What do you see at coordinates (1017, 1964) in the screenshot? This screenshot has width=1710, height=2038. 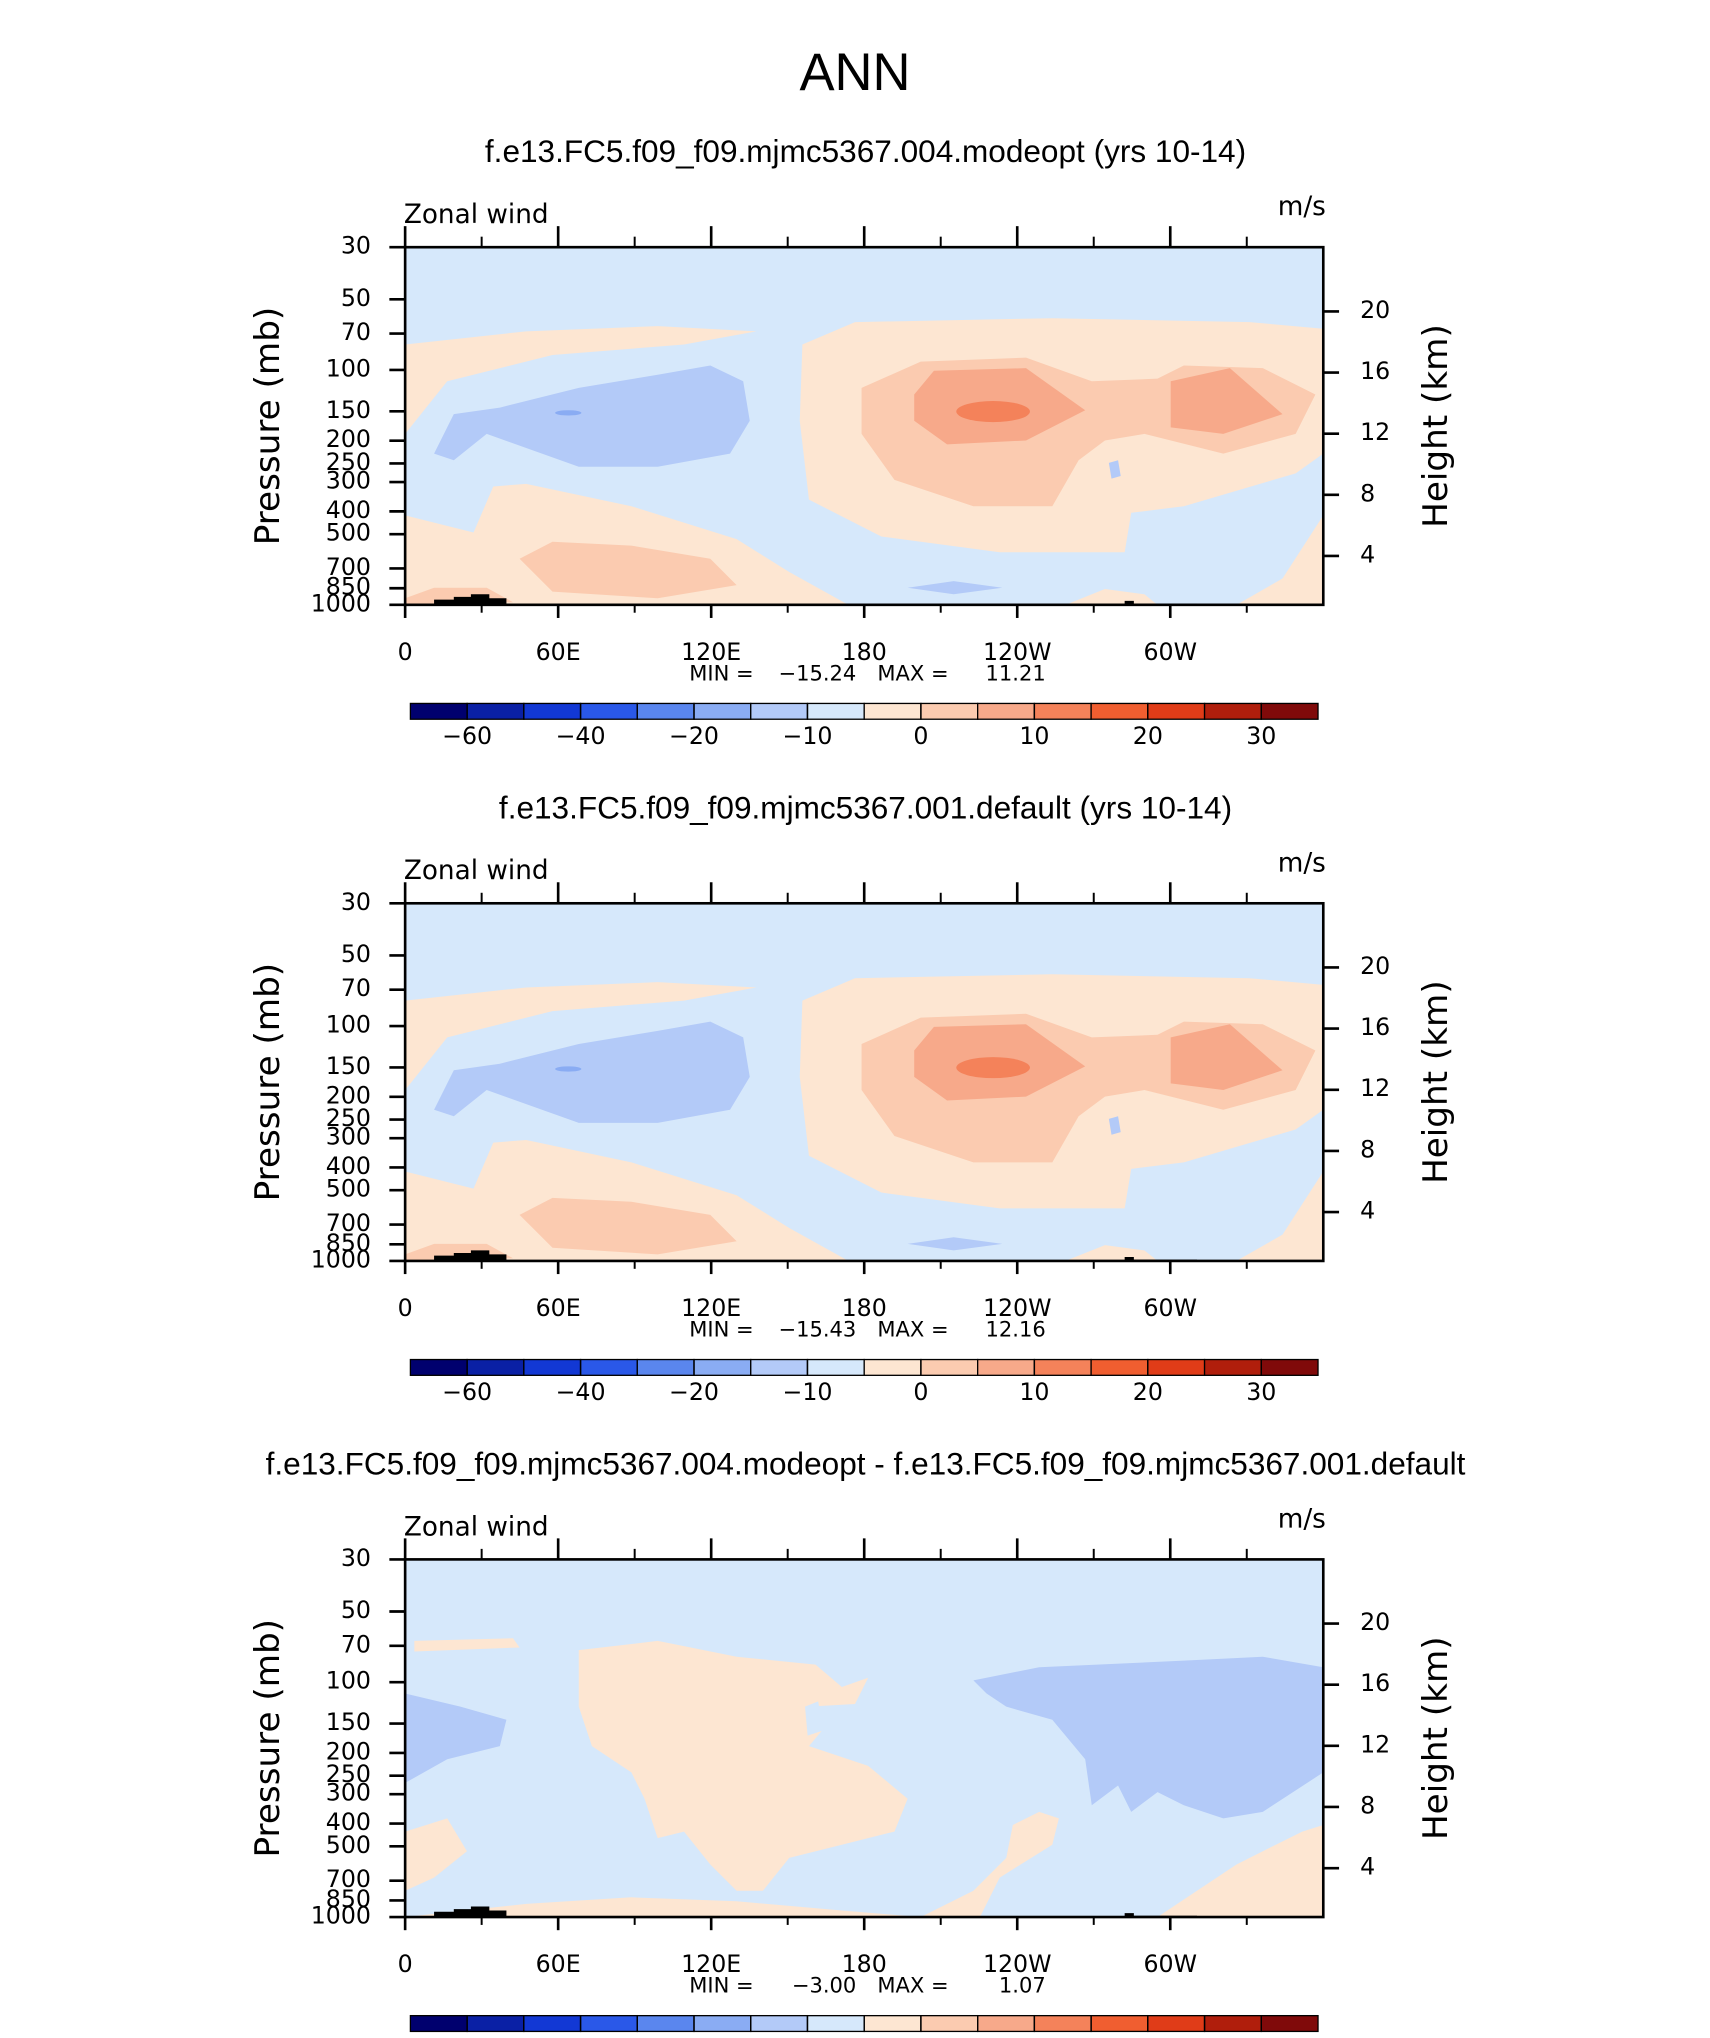 I see `x-tick-label: 120W` at bounding box center [1017, 1964].